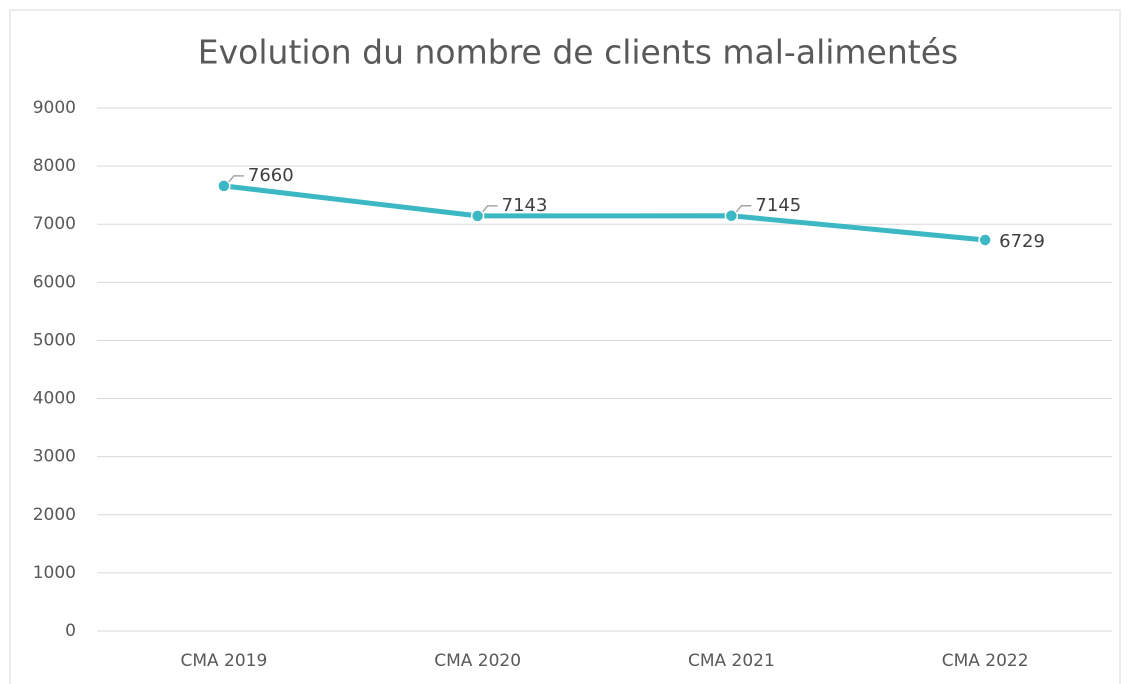 The height and width of the screenshot is (684, 1132). I want to click on y-tick-label: 4000, so click(54, 399).